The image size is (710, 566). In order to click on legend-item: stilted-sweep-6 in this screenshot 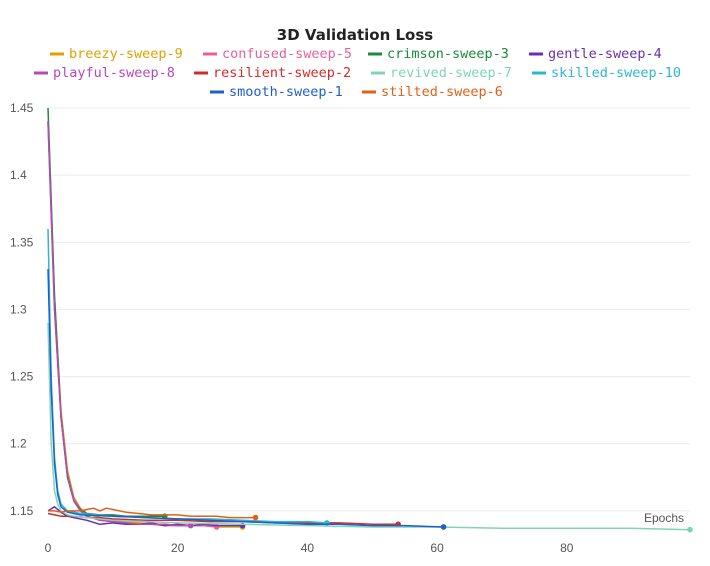, I will do `click(432, 92)`.